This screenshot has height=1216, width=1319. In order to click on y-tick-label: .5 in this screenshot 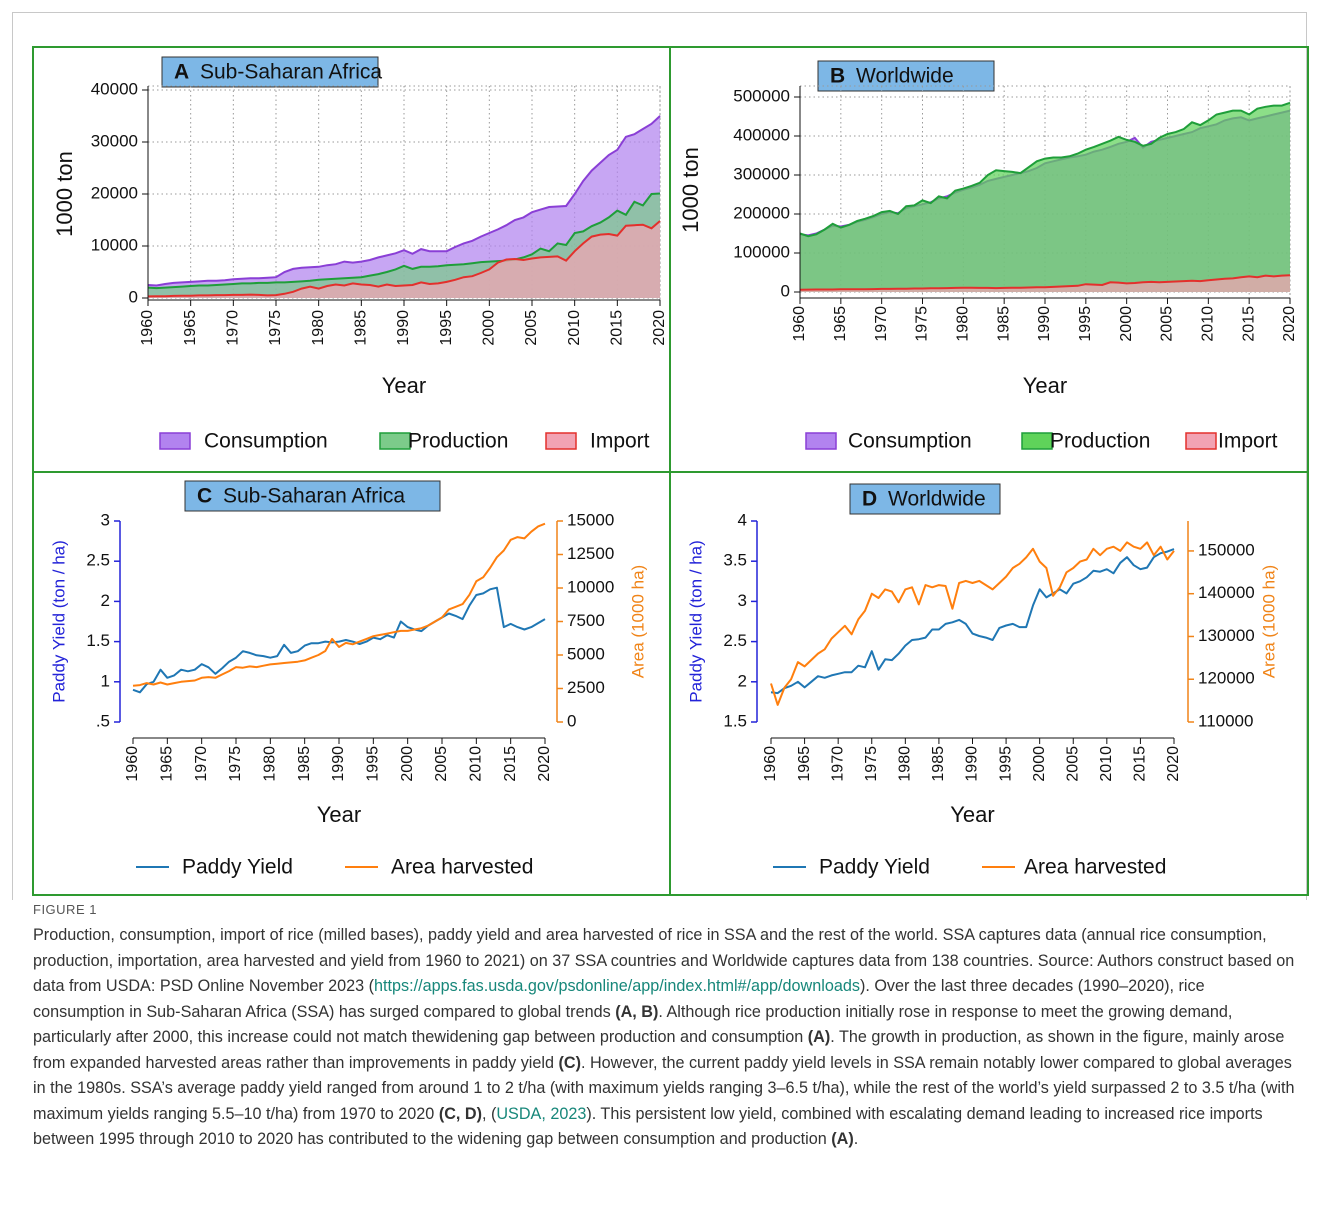, I will do `click(103, 720)`.